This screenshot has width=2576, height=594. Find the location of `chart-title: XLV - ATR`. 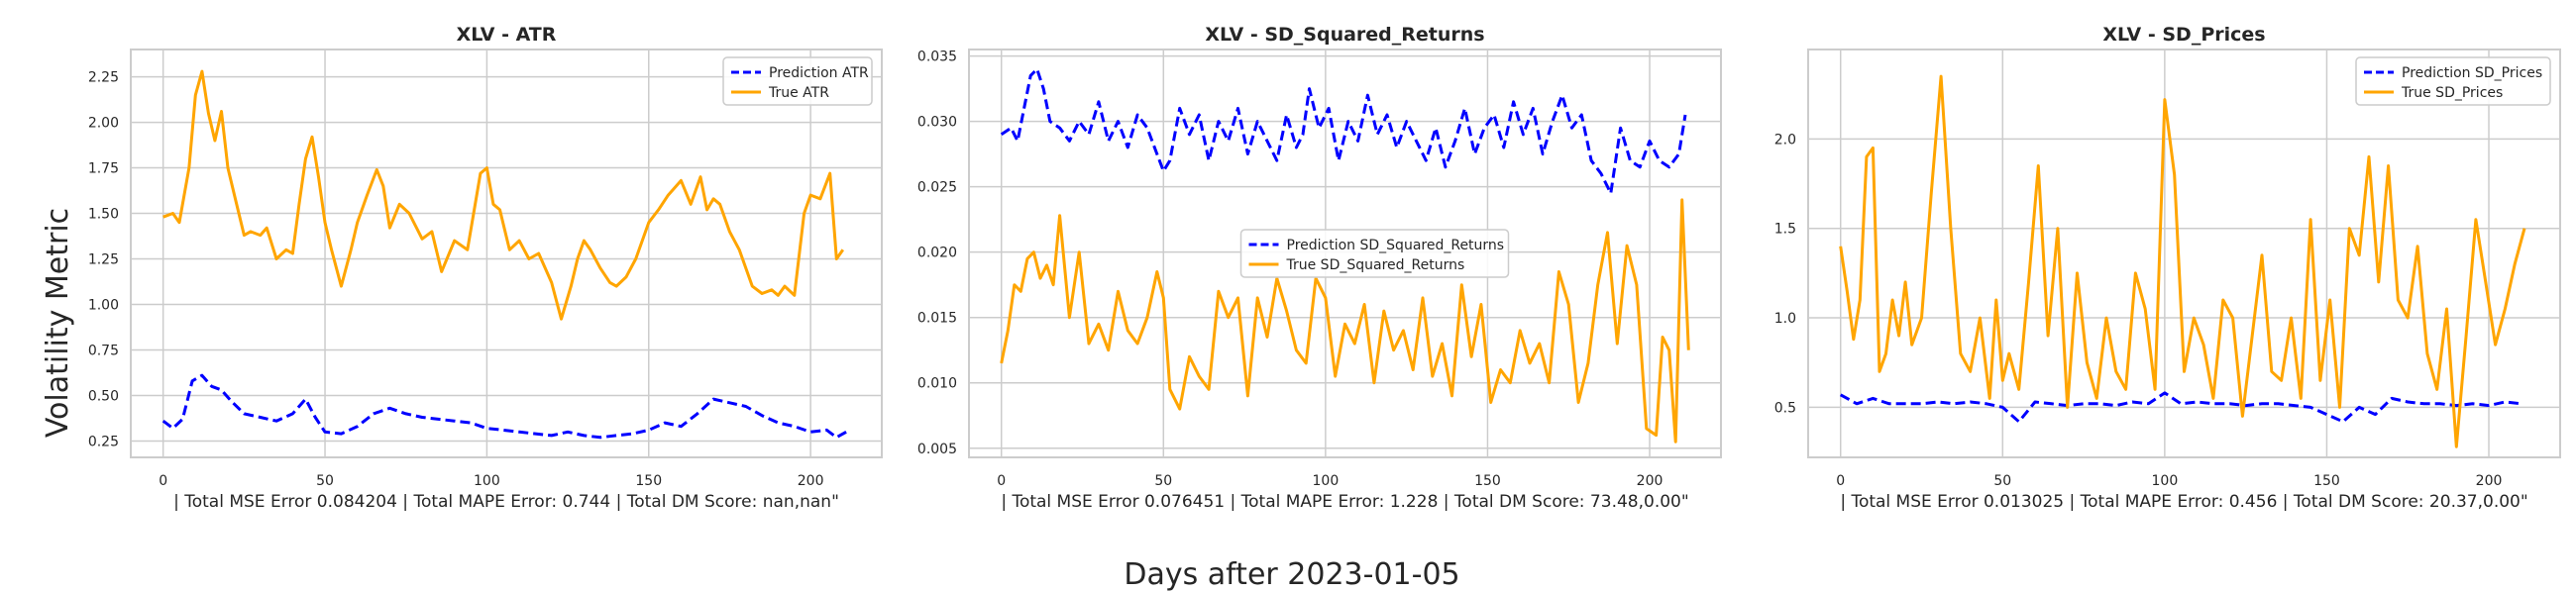

chart-title: XLV - ATR is located at coordinates (507, 35).